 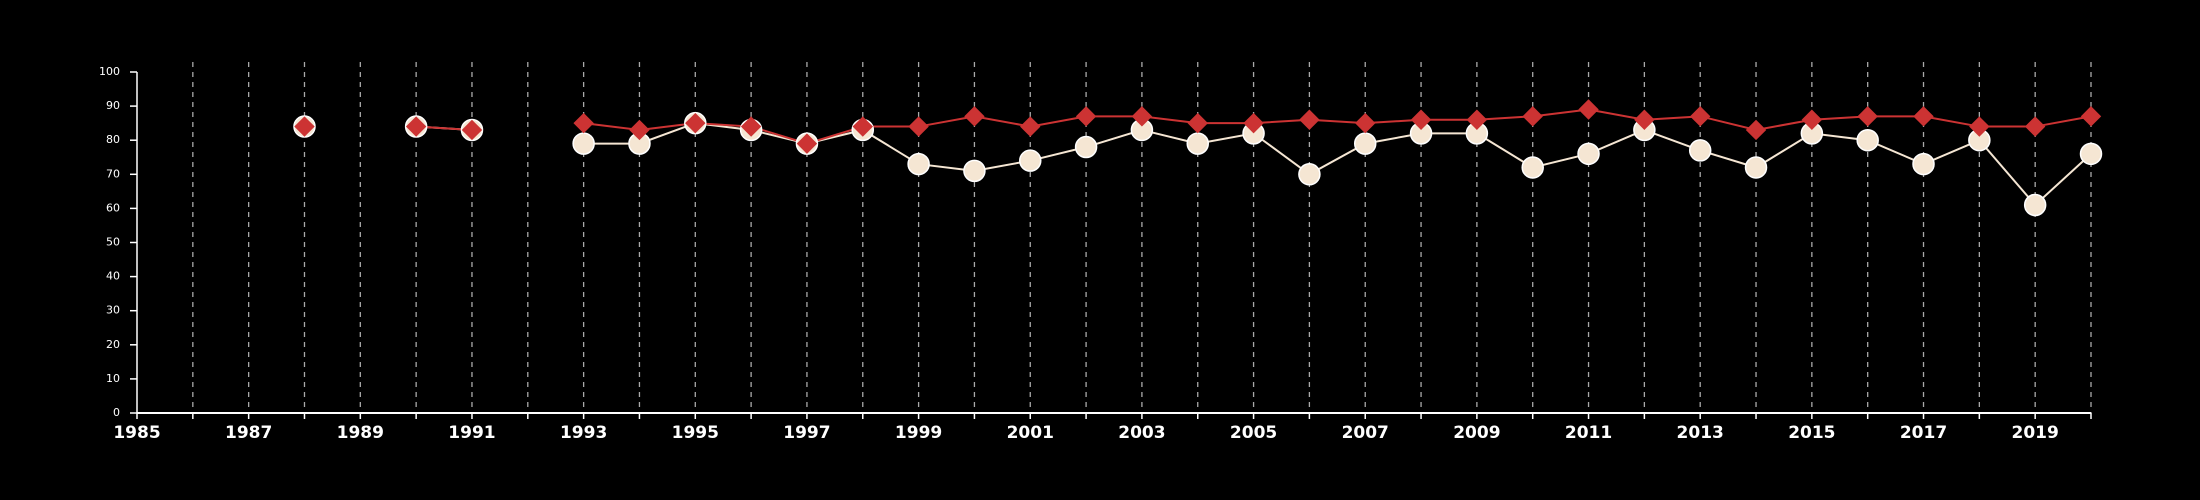 What do you see at coordinates (1086, 116) in the screenshot?
I see `series-1-point-2002` at bounding box center [1086, 116].